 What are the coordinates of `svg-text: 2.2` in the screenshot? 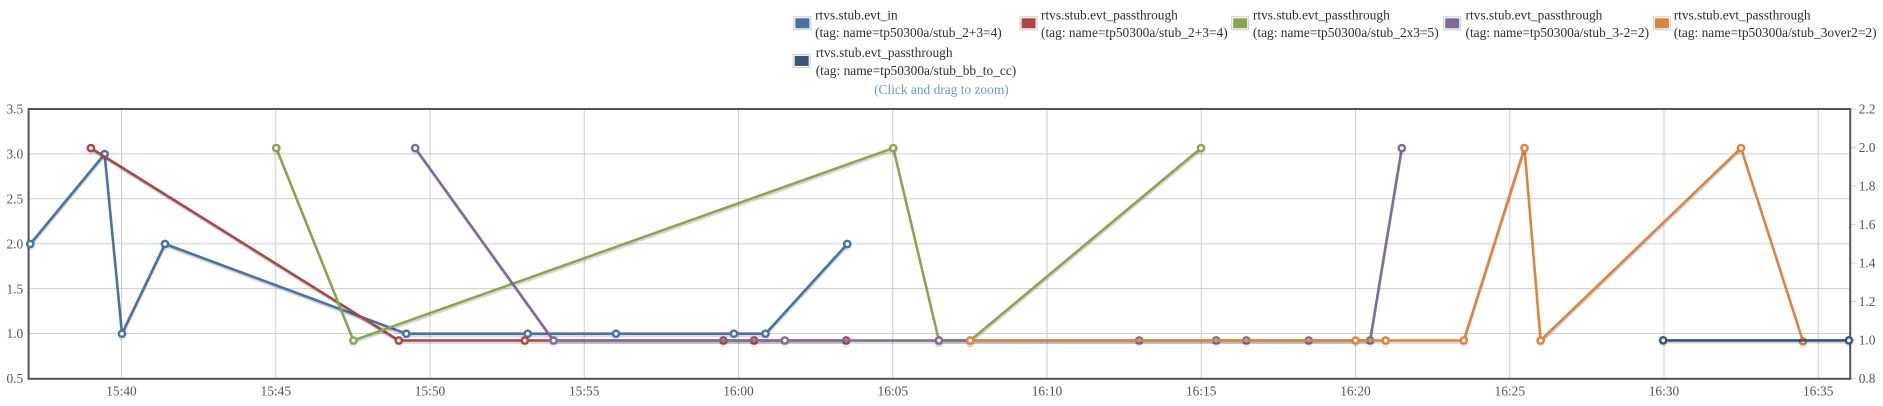 It's located at (1867, 109).